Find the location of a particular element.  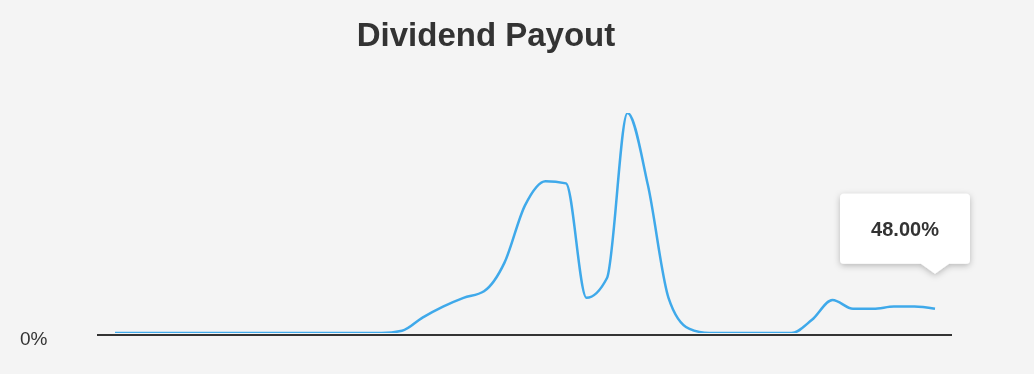

annotation: 48.00% is located at coordinates (905, 228).